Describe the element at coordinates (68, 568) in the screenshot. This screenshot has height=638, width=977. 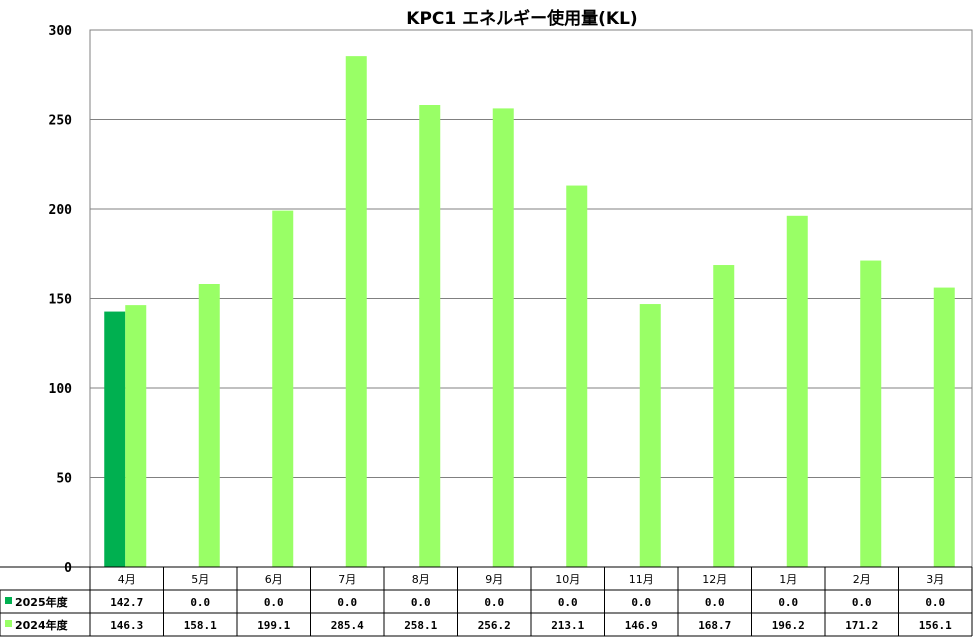
I see `y-tick-label: 0` at that location.